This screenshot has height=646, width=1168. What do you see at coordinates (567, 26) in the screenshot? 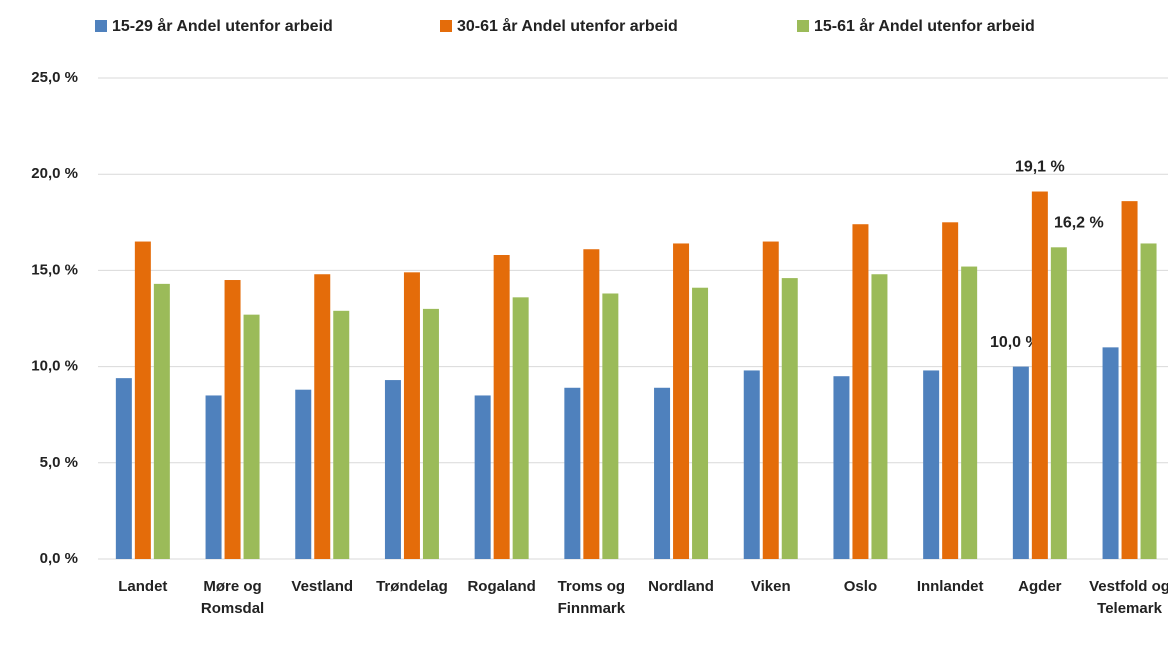
I see `legend-label: 30-61 år Andel utenfor arbeid` at bounding box center [567, 26].